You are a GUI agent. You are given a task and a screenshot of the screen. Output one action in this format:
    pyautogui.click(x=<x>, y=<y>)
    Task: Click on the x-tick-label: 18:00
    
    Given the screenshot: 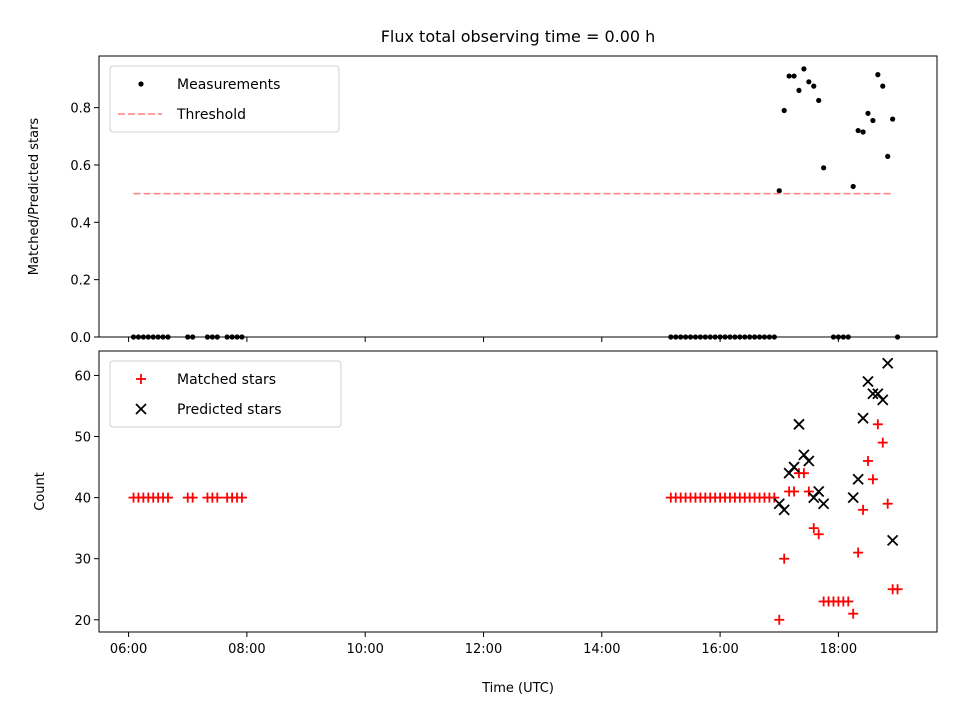 What is the action you would take?
    pyautogui.click(x=838, y=649)
    